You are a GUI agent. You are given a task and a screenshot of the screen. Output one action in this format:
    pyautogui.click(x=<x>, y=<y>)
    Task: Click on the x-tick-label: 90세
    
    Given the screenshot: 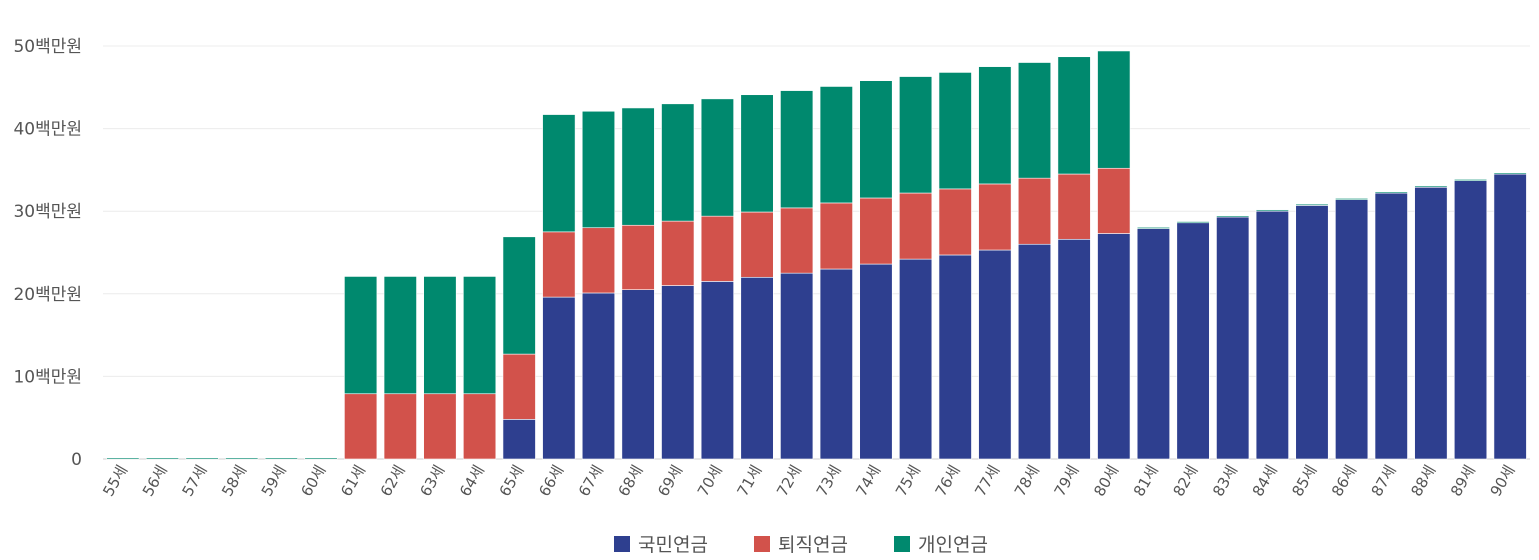 What is the action you would take?
    pyautogui.click(x=1503, y=480)
    